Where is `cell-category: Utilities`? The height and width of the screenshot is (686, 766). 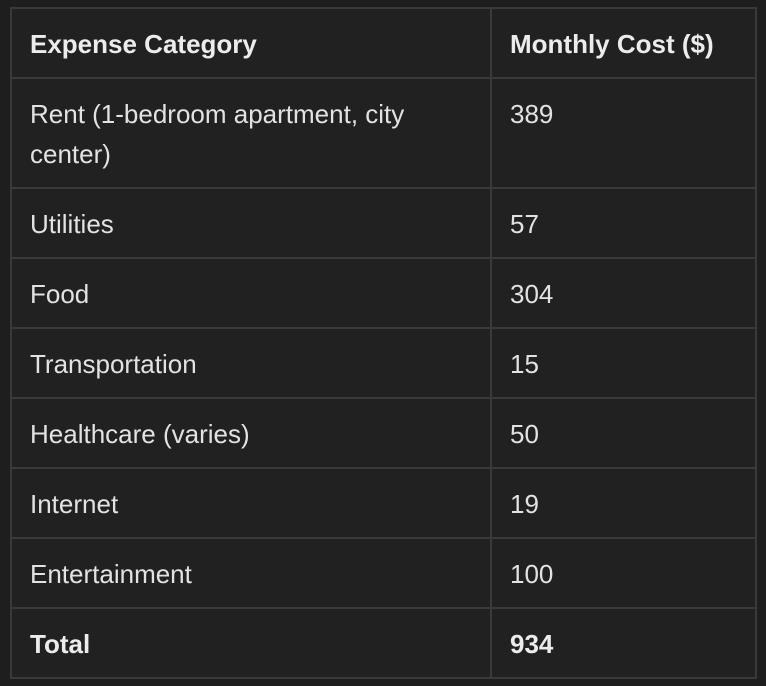 cell-category: Utilities is located at coordinates (251, 223).